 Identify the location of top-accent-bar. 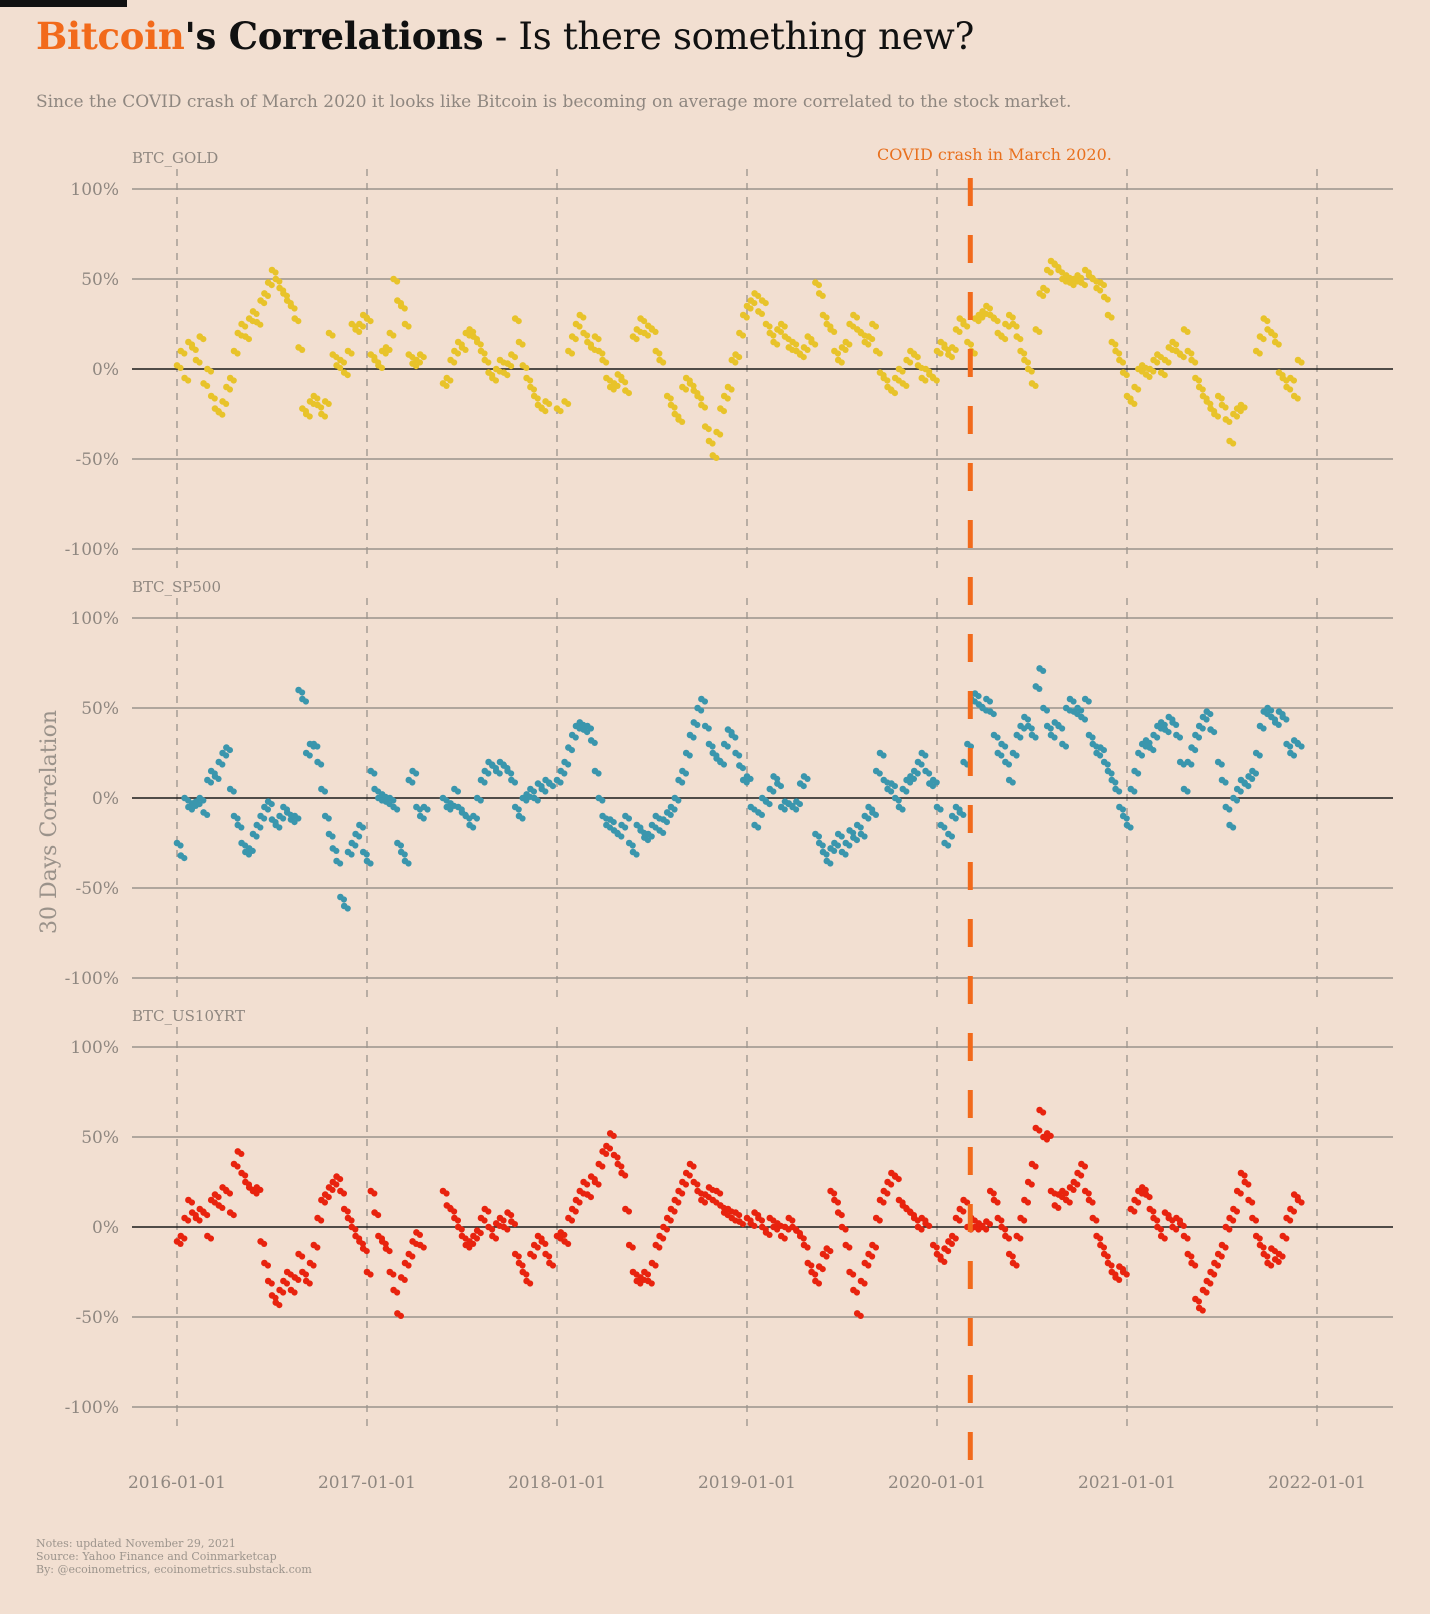
(63, 3).